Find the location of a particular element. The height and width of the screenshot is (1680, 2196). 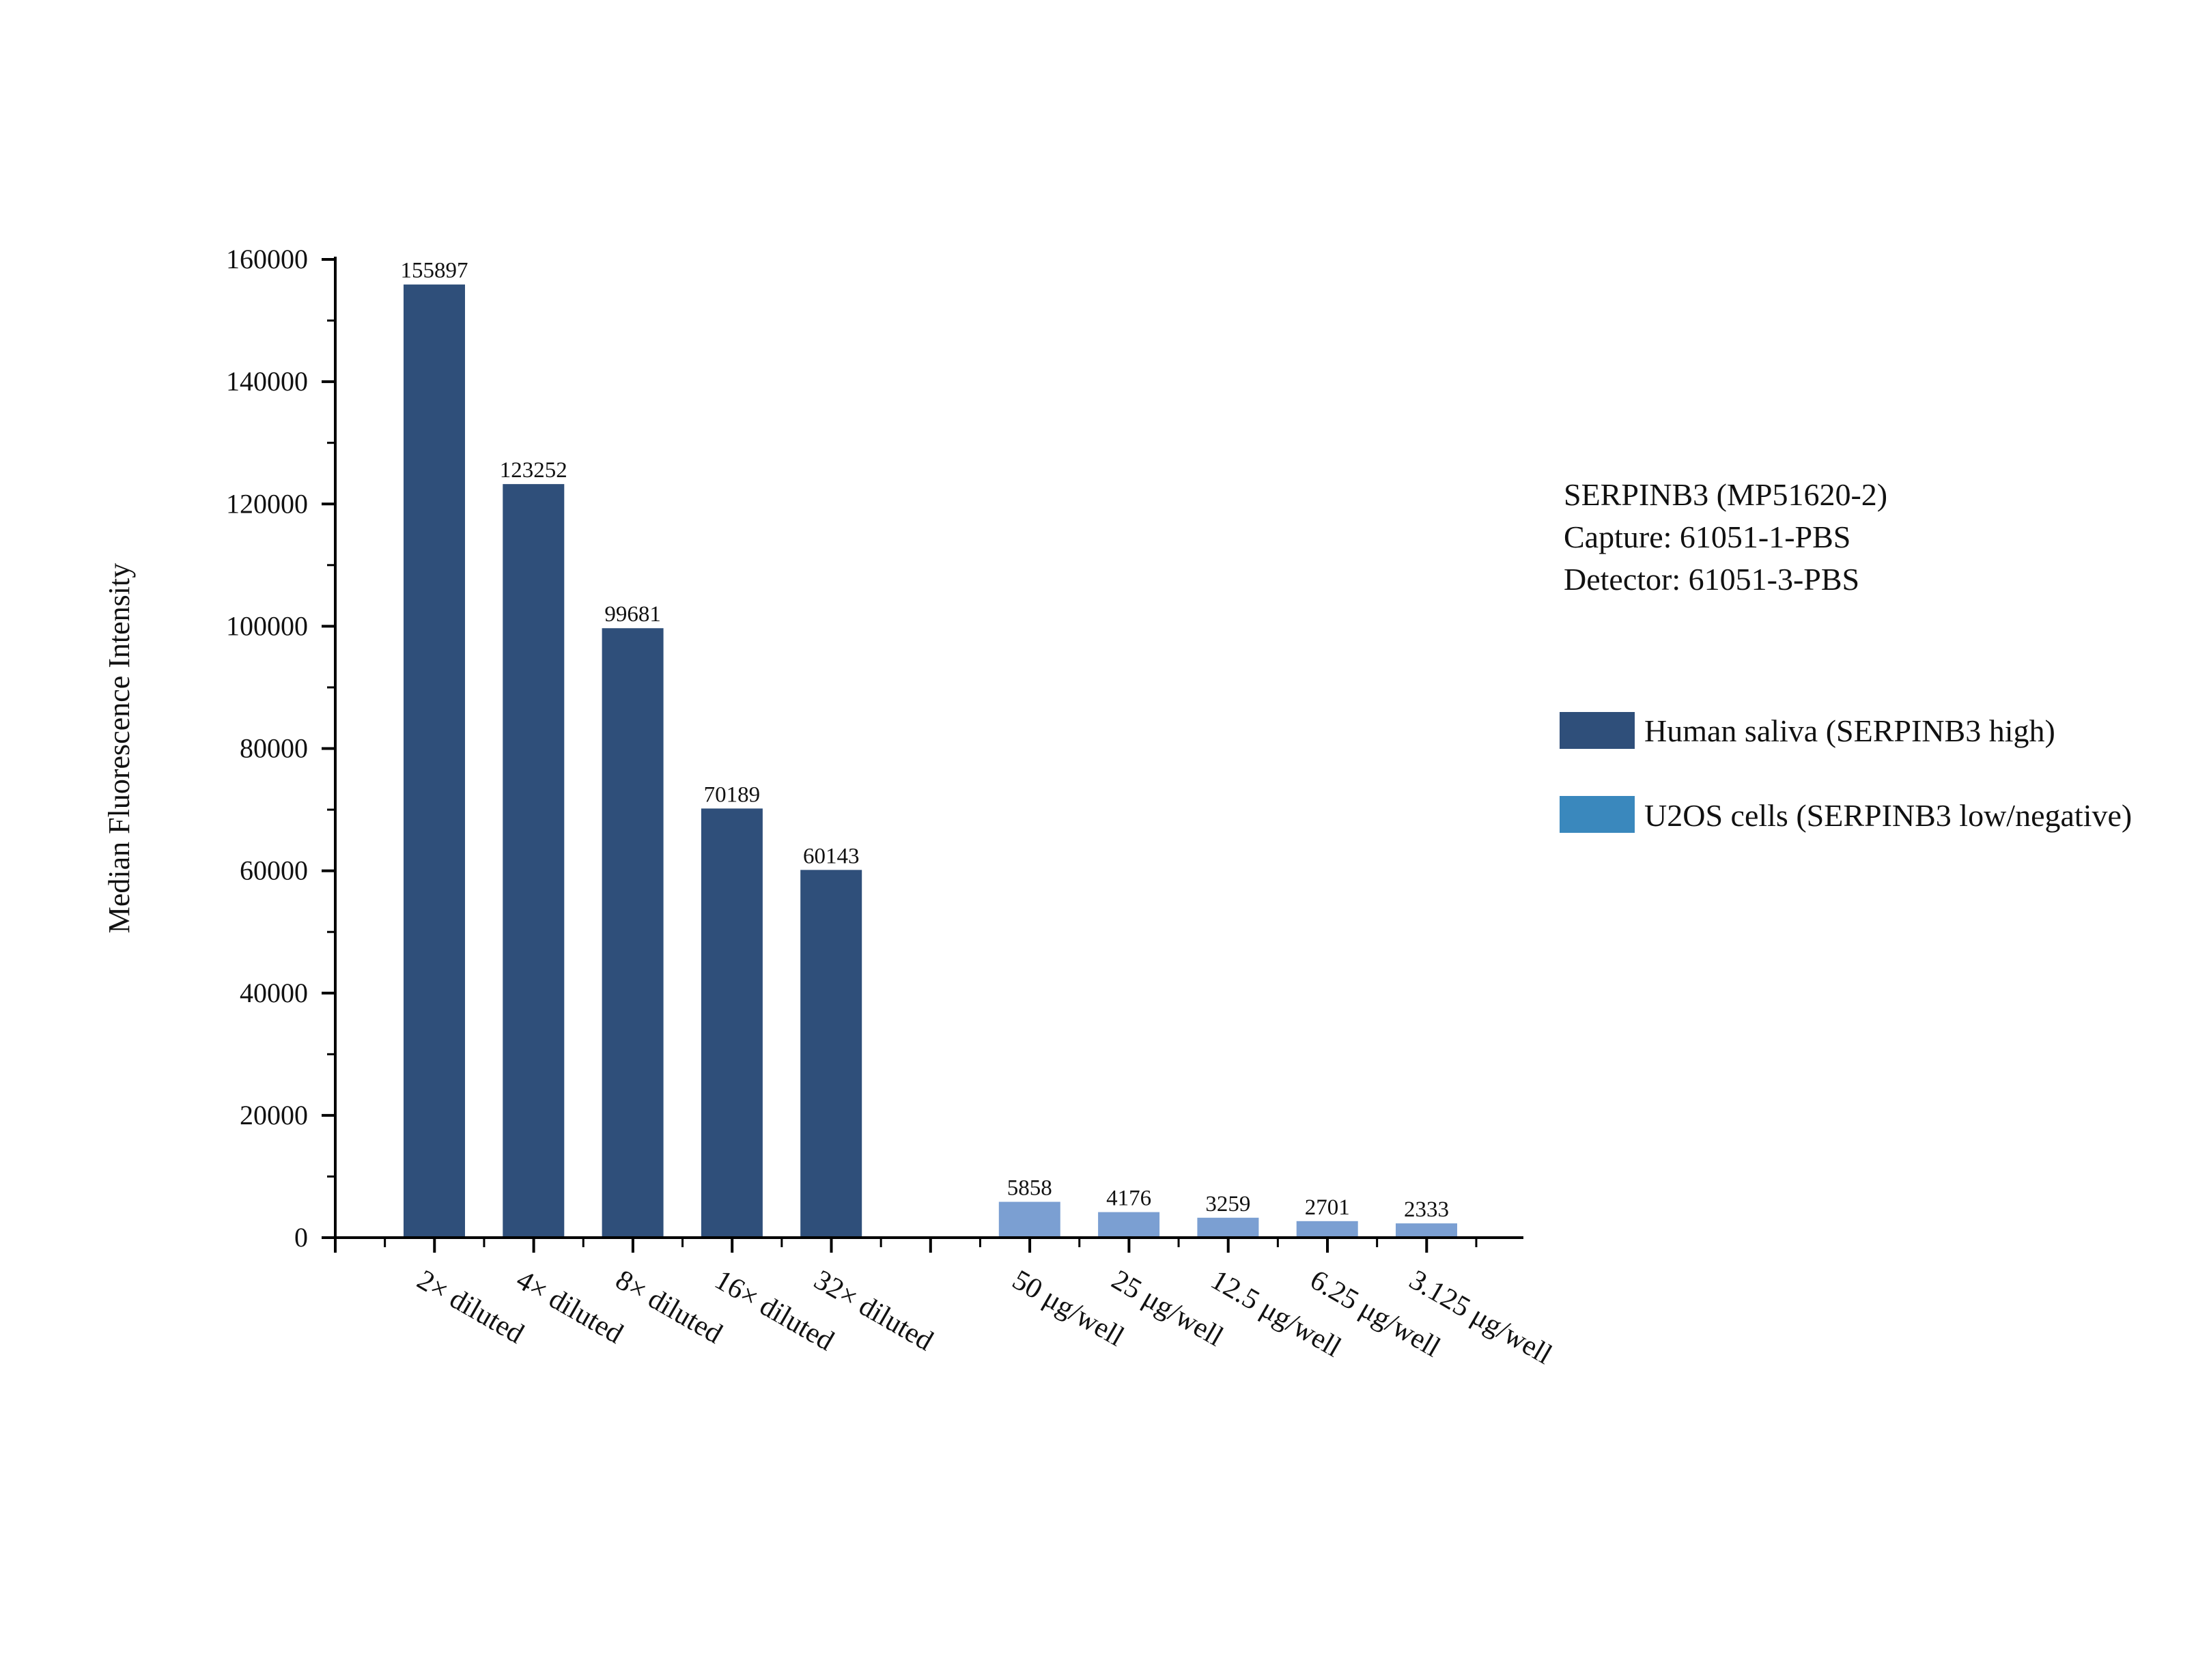

legend-label-u2os-cells: U2OS cells (SERPINB3 low/negative) is located at coordinates (1888, 815).